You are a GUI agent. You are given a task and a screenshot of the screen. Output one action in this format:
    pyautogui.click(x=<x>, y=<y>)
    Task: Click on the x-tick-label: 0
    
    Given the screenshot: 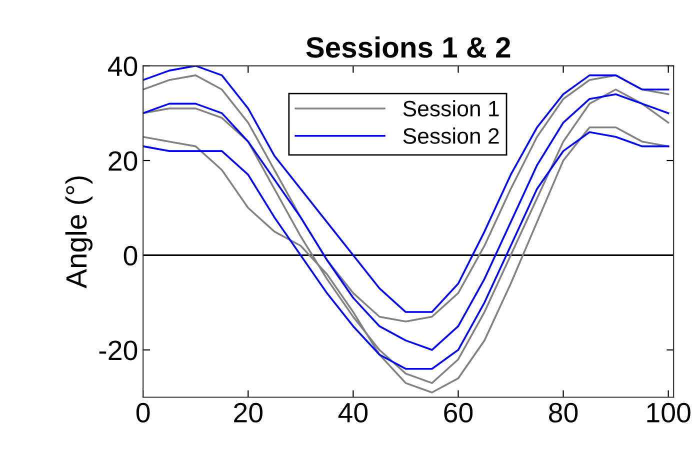 What is the action you would take?
    pyautogui.click(x=143, y=412)
    